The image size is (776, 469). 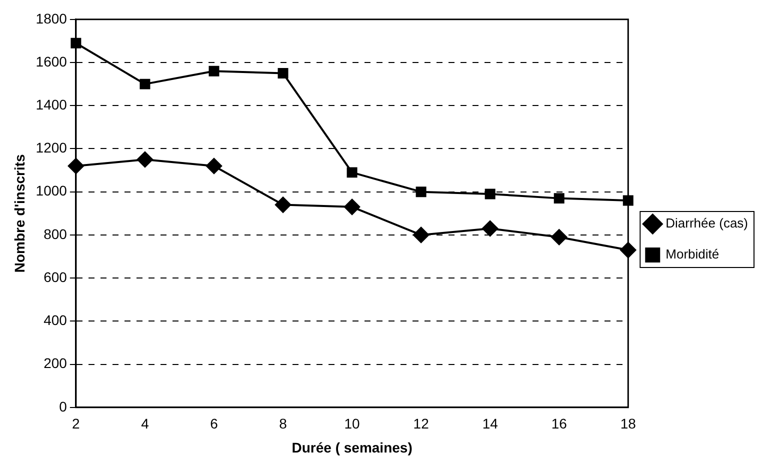 What do you see at coordinates (707, 223) in the screenshot?
I see `legend-label: Diarrhée (cas)` at bounding box center [707, 223].